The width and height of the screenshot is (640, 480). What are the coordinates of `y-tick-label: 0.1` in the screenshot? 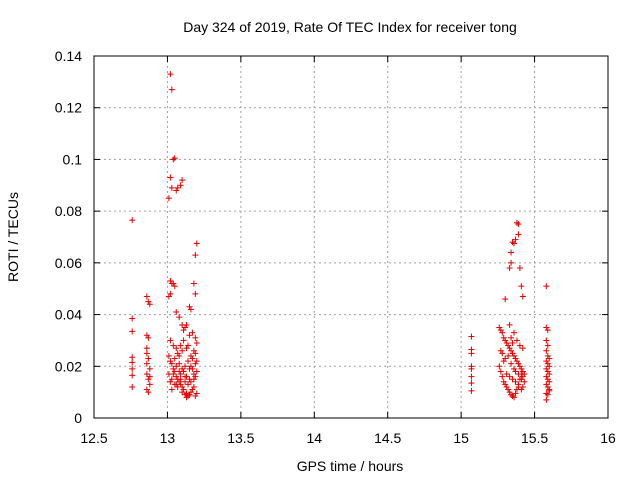 It's located at (73, 159).